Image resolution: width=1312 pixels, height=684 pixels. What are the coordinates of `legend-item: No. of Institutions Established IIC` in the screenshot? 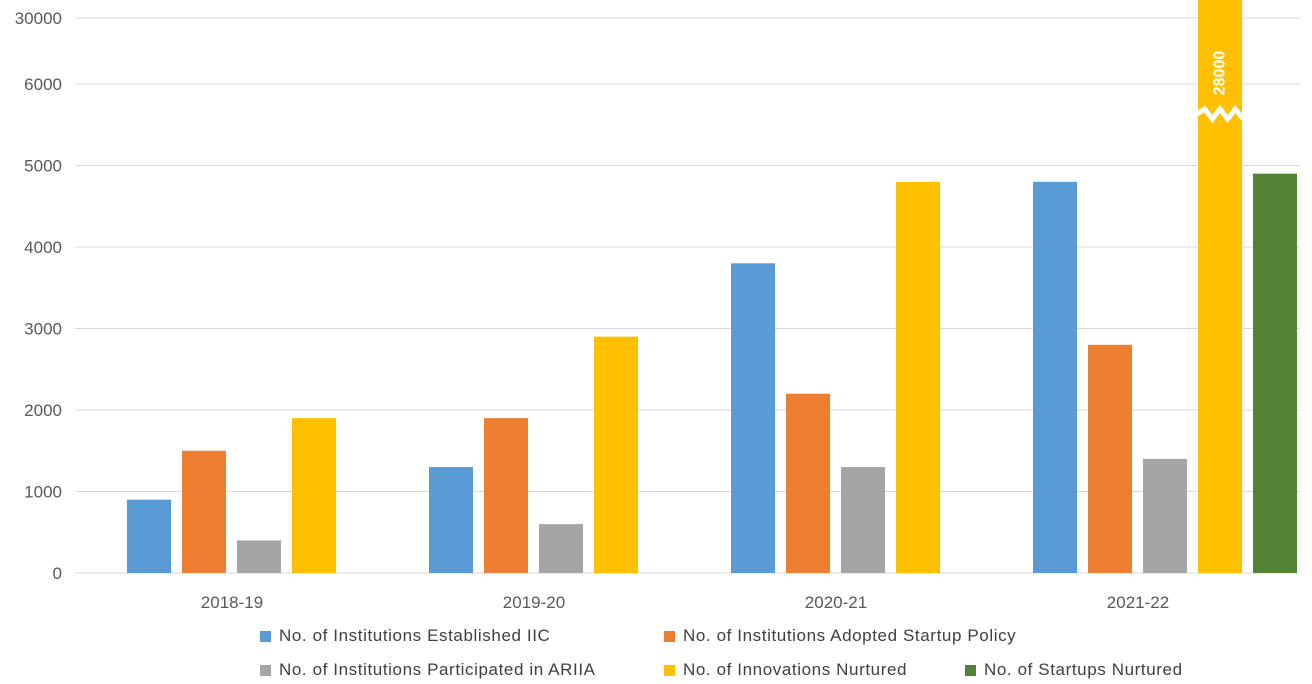 It's located at (405, 636).